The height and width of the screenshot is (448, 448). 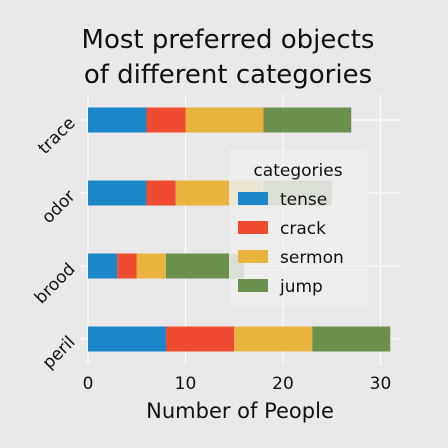 What do you see at coordinates (127, 266) in the screenshot?
I see `bar-brood-crack` at bounding box center [127, 266].